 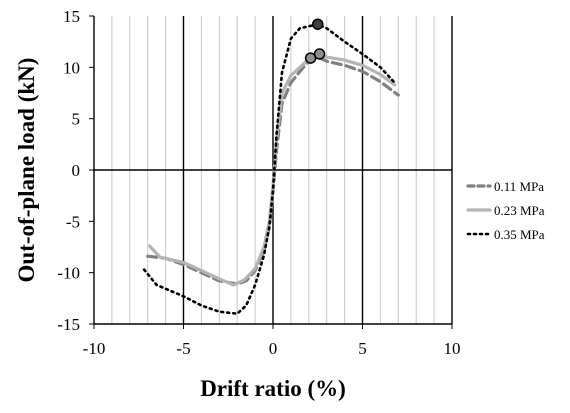 What do you see at coordinates (519, 234) in the screenshot?
I see `legend-label-3: 0.35 MPa` at bounding box center [519, 234].